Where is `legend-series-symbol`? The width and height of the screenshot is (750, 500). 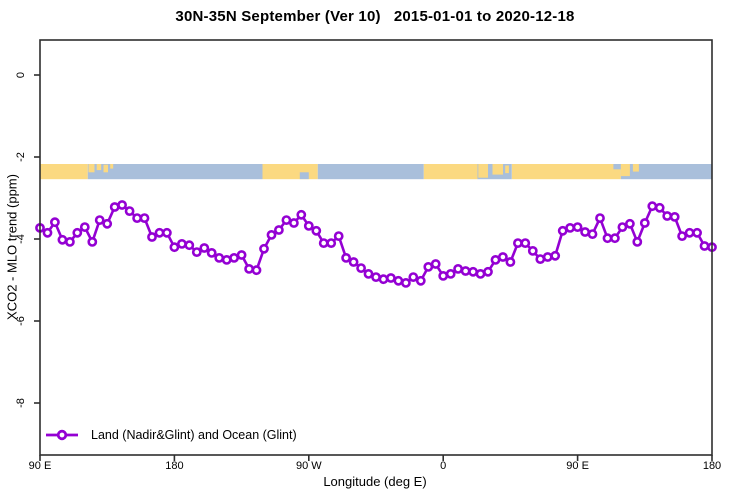
legend-series-symbol is located at coordinates (62, 435).